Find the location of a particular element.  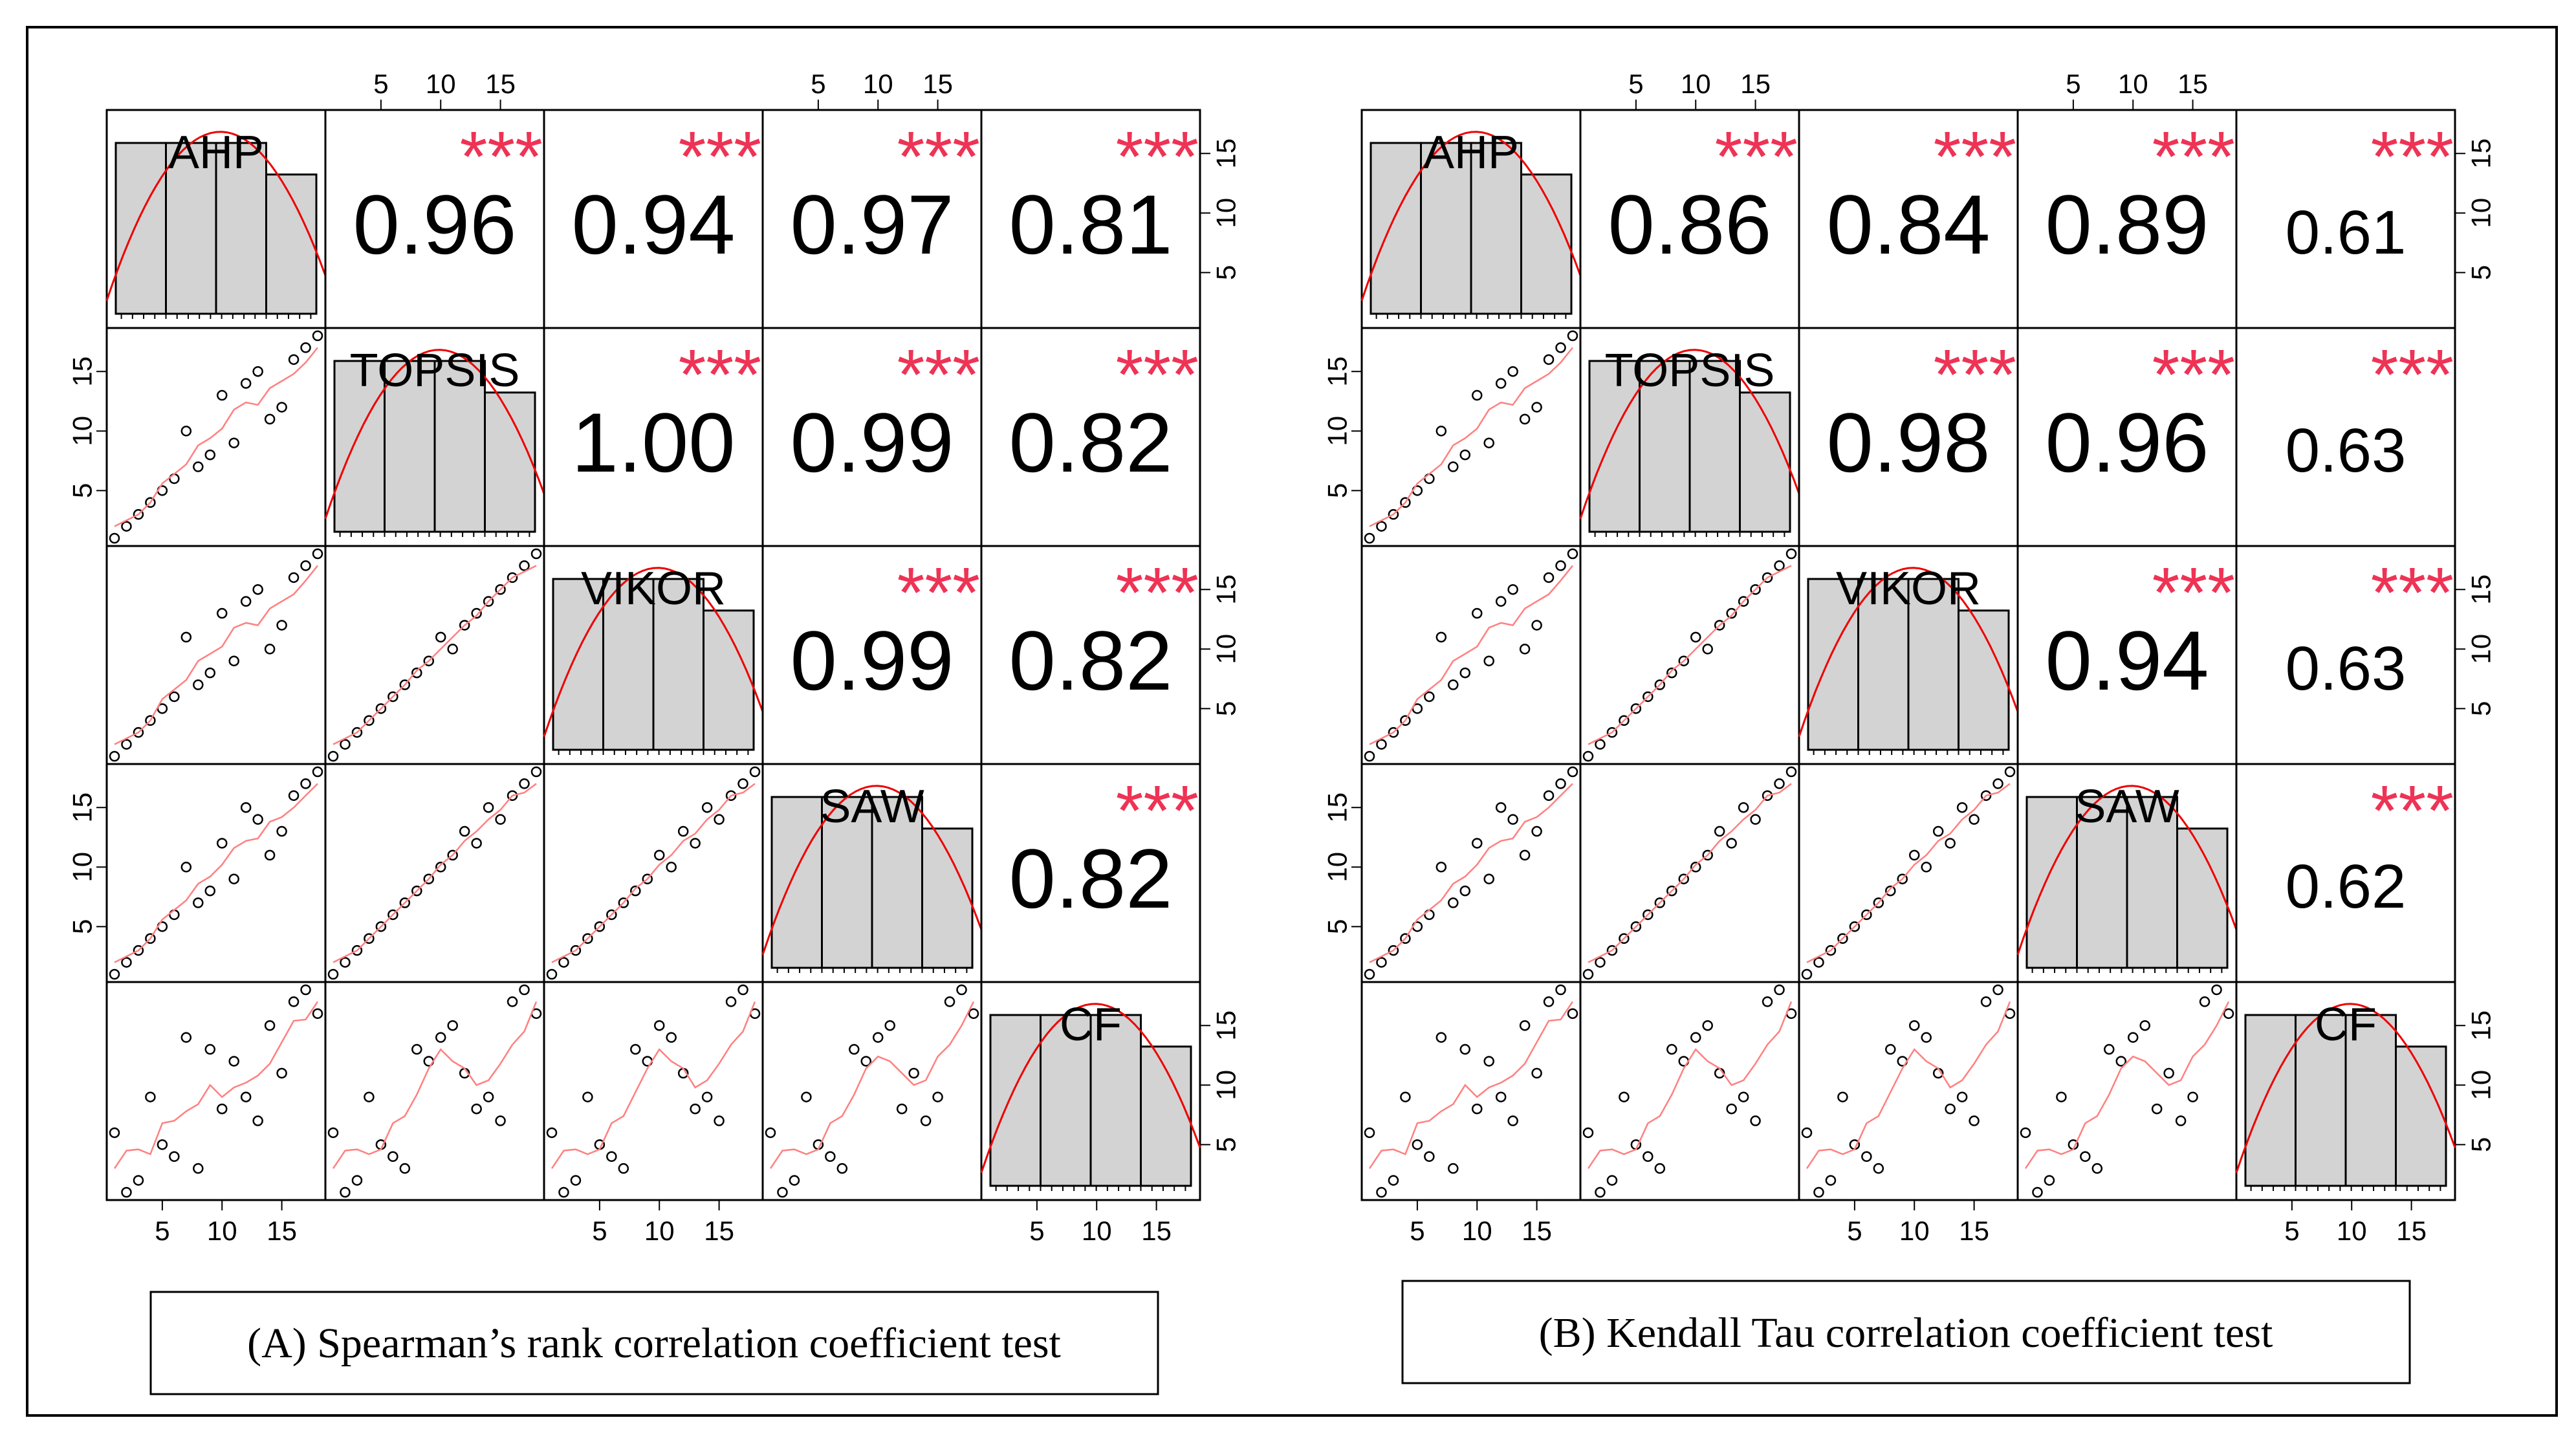

correlation-value: 0.98 is located at coordinates (1908, 442).